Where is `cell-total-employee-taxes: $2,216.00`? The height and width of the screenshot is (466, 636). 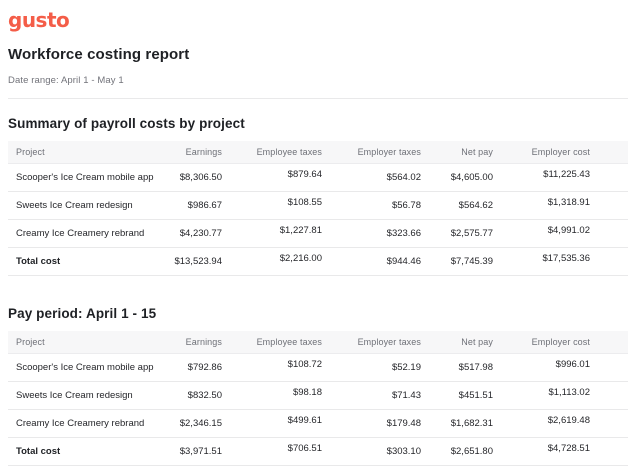
cell-total-employee-taxes: $2,216.00 is located at coordinates (280, 261).